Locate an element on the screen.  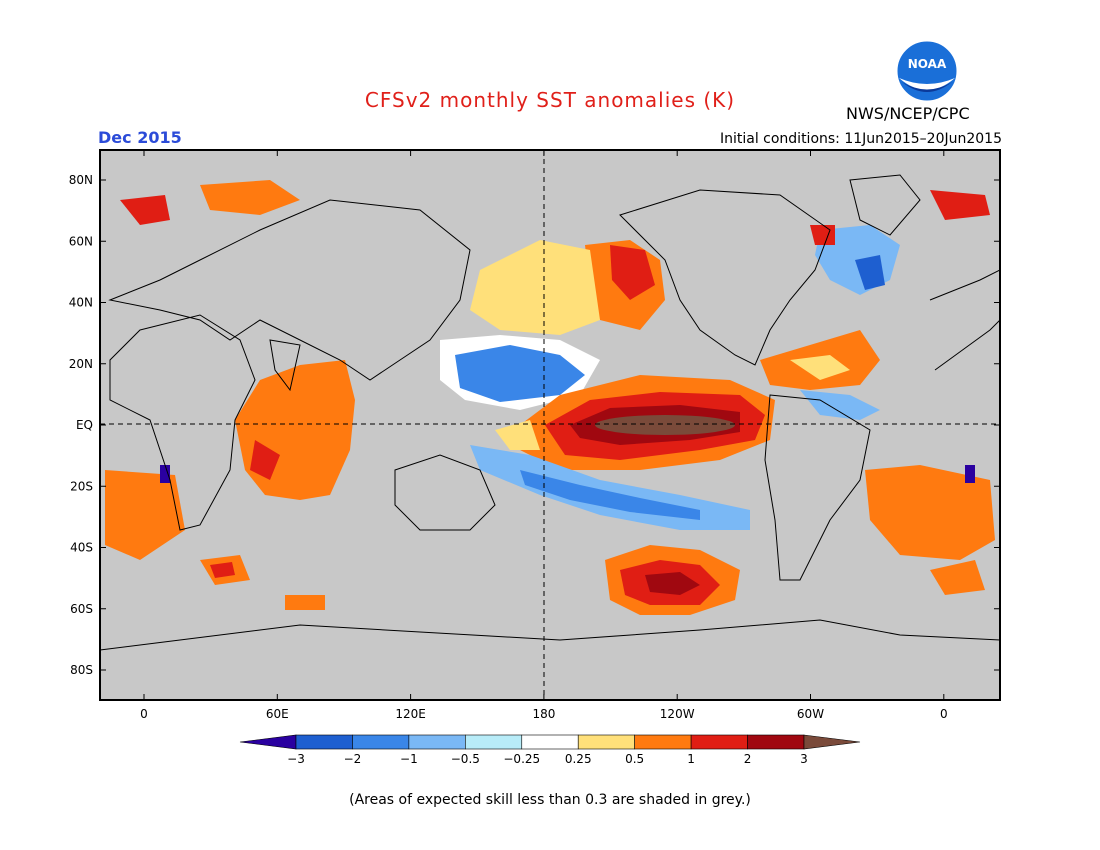
colorbar: −3 −2 −1 −0.5 −0.25 0.25 0.5 1 2 3 is located at coordinates (550, 750).